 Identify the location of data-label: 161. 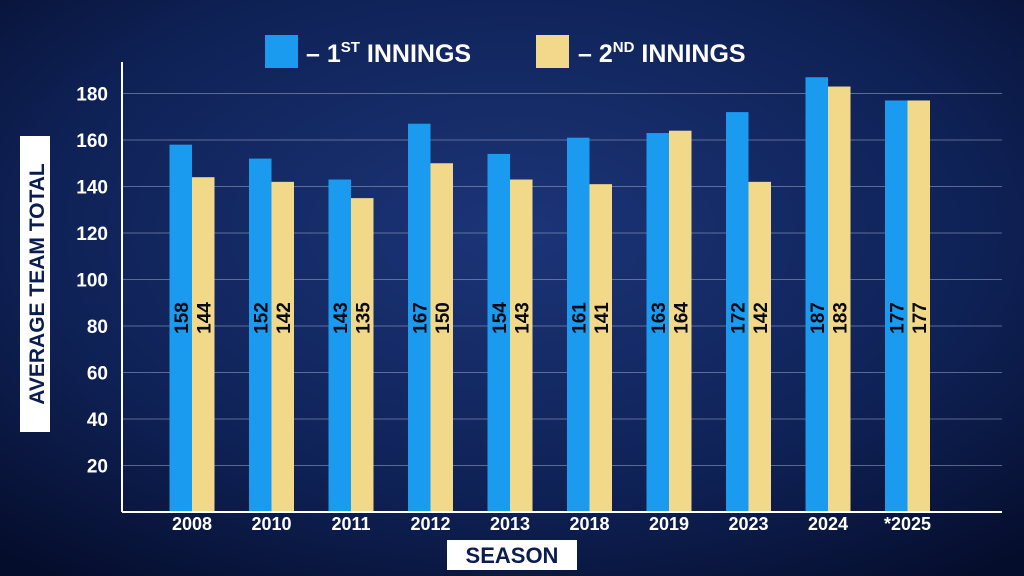
(579, 318).